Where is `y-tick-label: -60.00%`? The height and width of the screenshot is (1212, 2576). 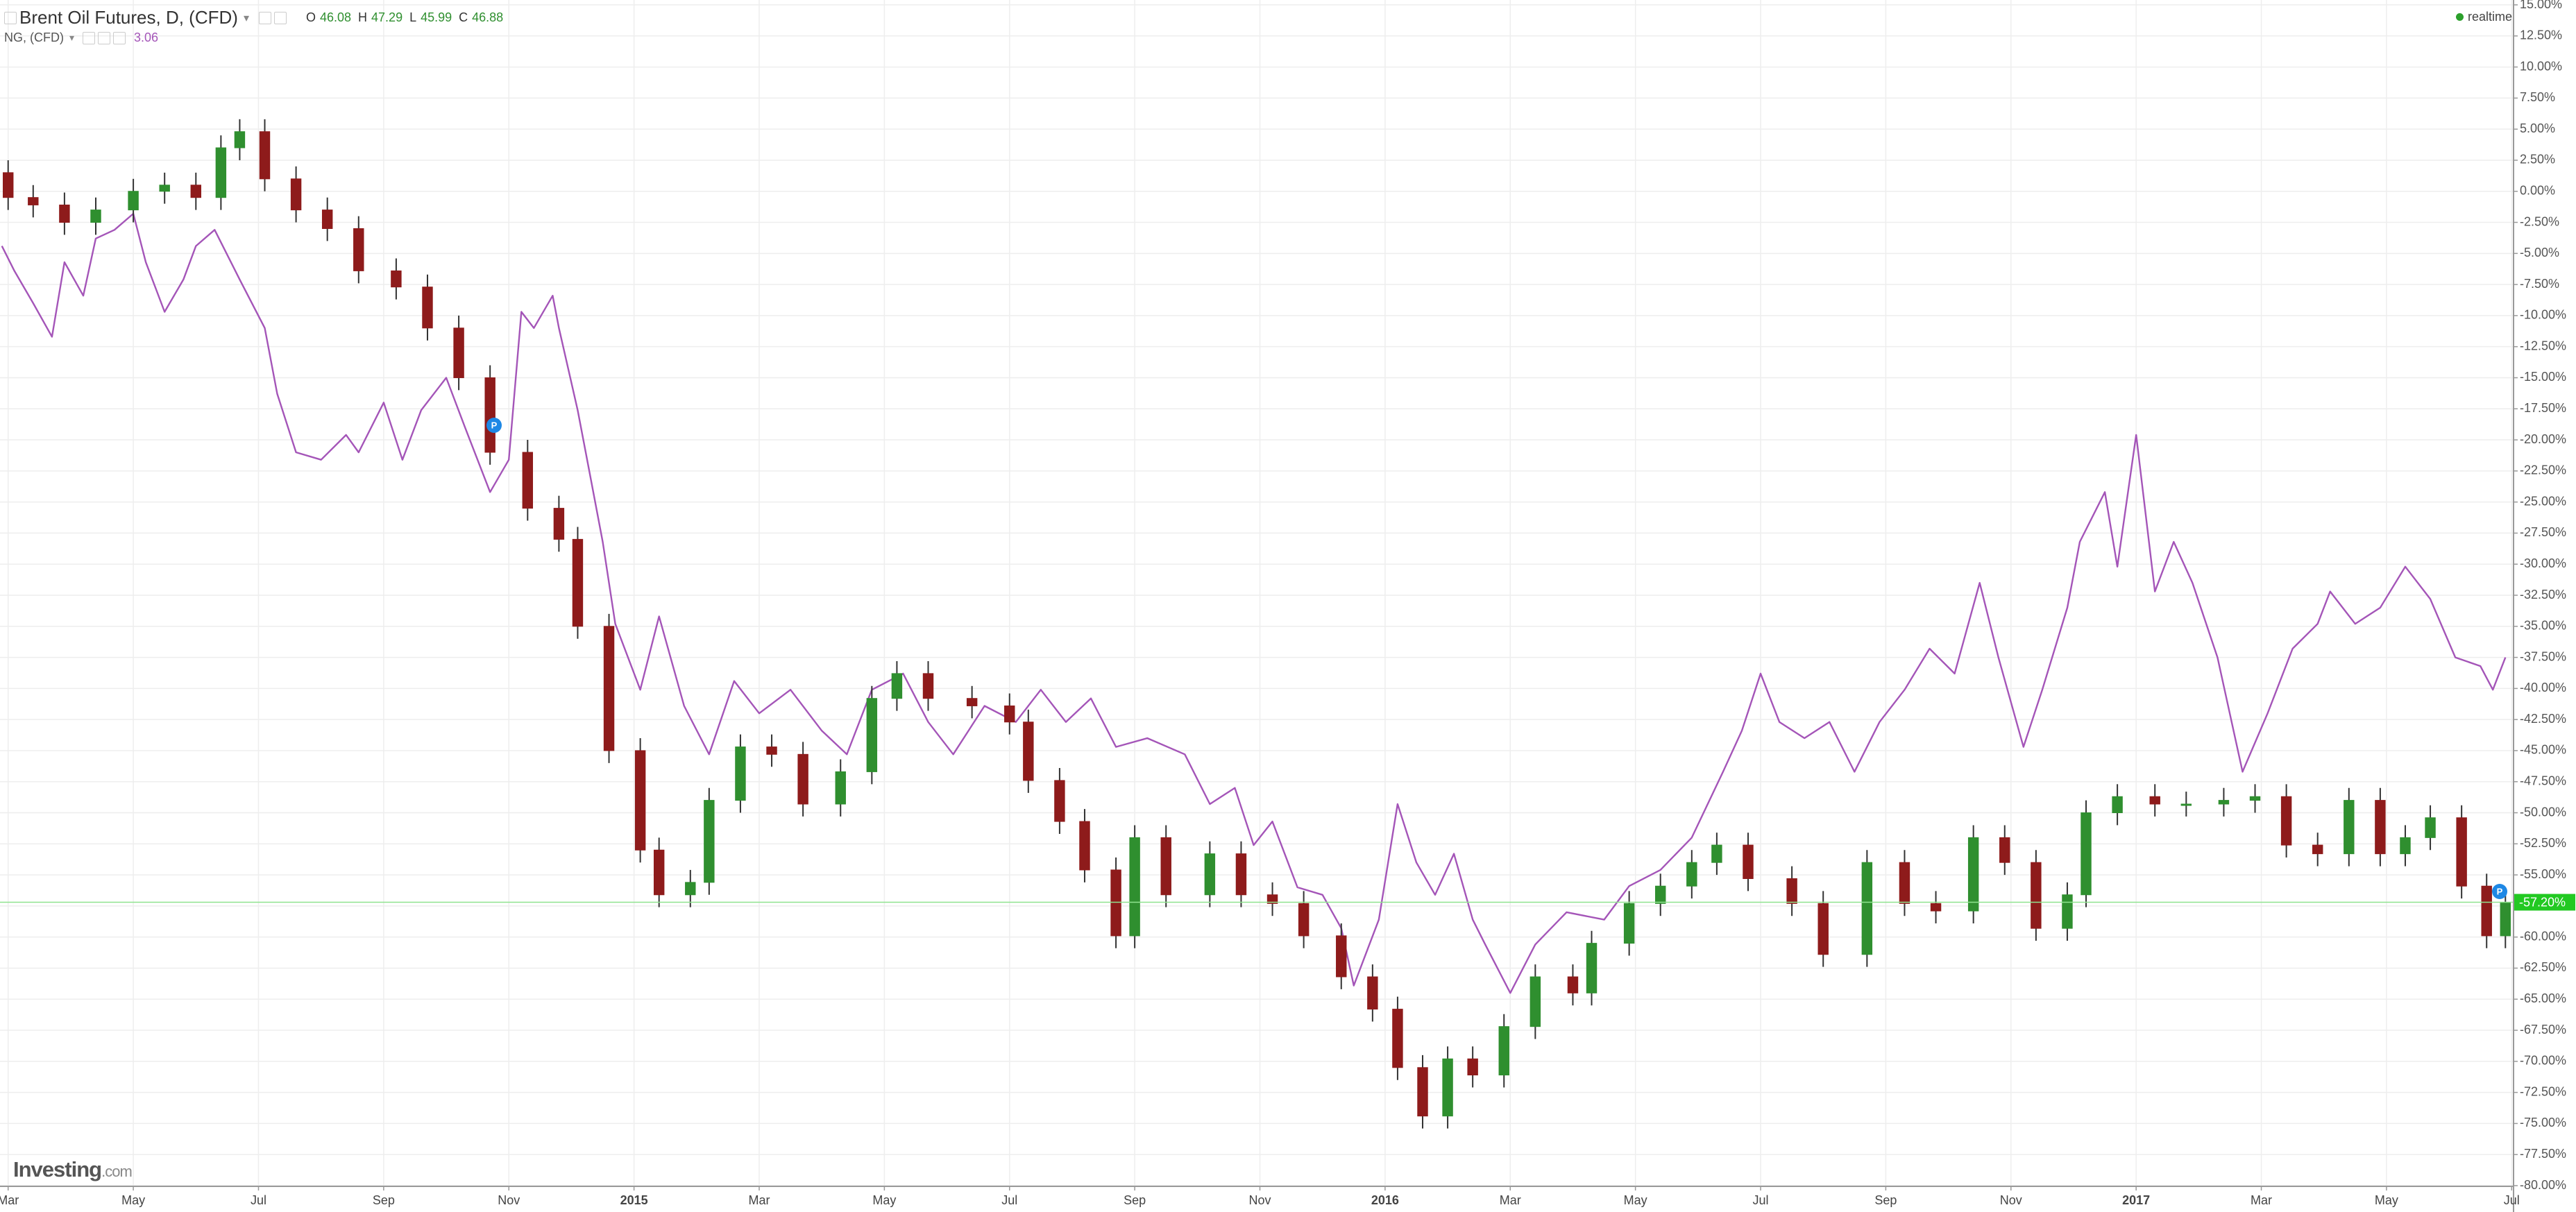
y-tick-label: -60.00% is located at coordinates (2543, 936).